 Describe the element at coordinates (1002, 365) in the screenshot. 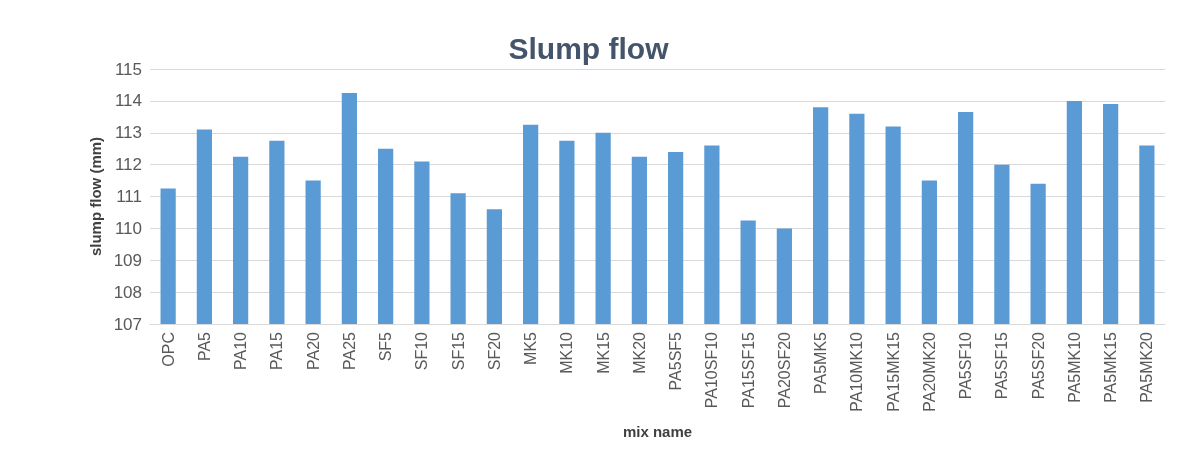

I see `x-tick-label: PA5SF15` at that location.